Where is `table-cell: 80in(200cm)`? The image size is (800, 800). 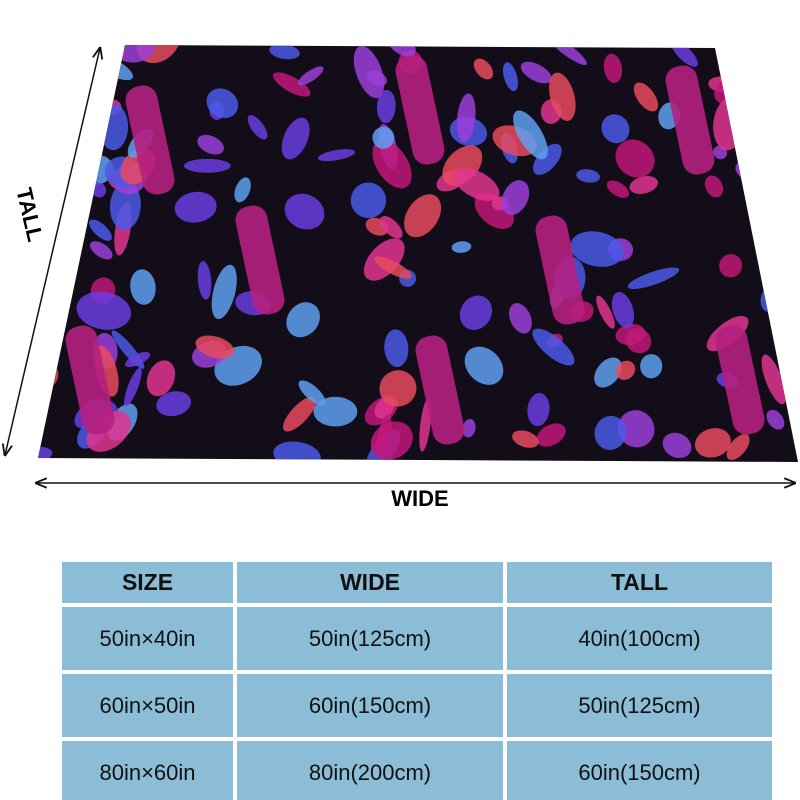
table-cell: 80in(200cm) is located at coordinates (370, 770).